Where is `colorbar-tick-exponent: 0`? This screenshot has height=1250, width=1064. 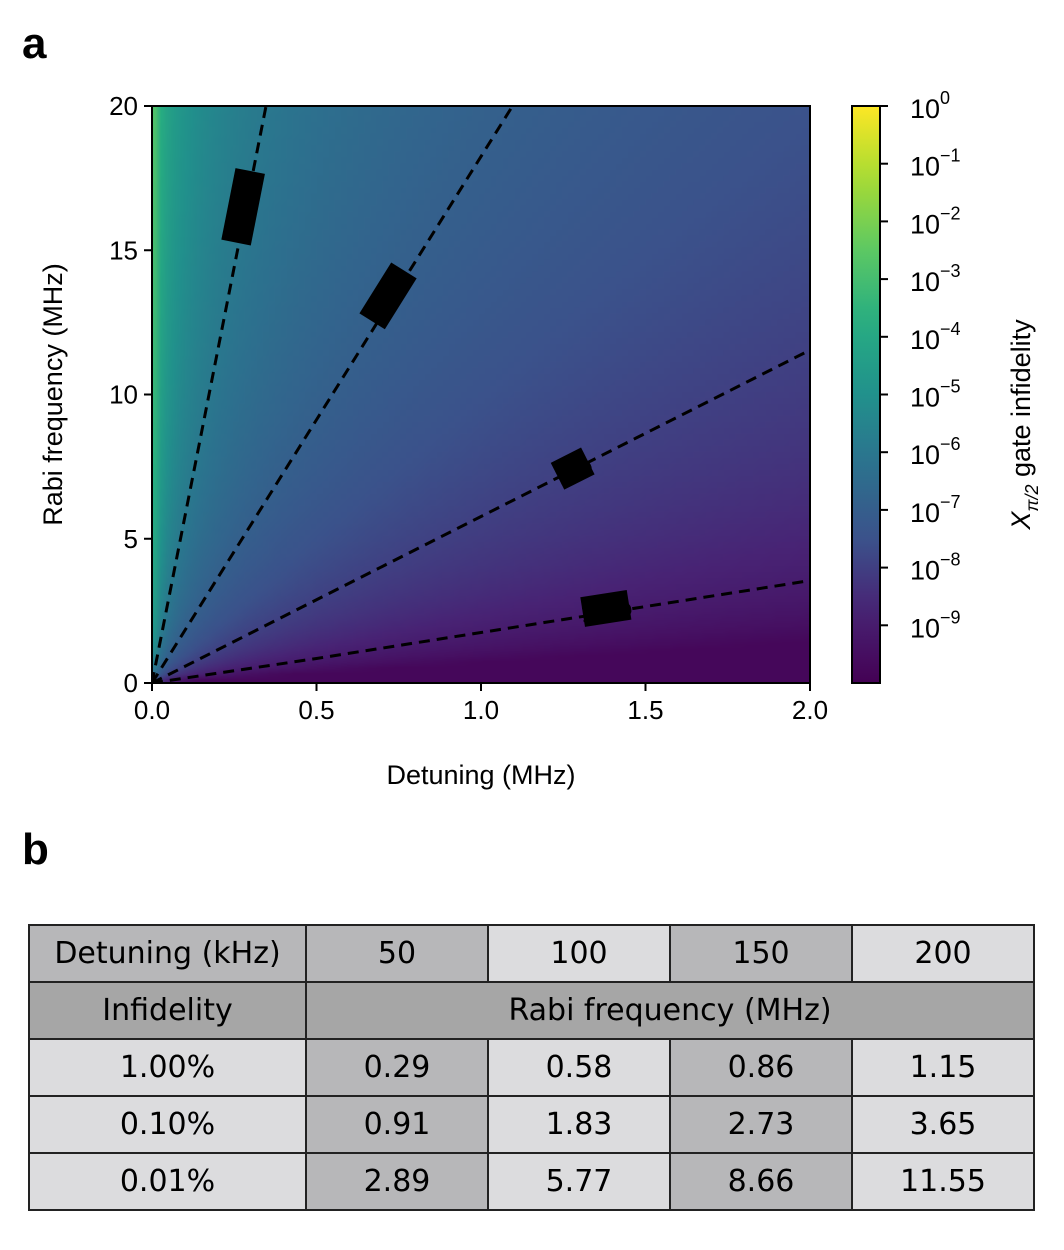 colorbar-tick-exponent: 0 is located at coordinates (945, 98).